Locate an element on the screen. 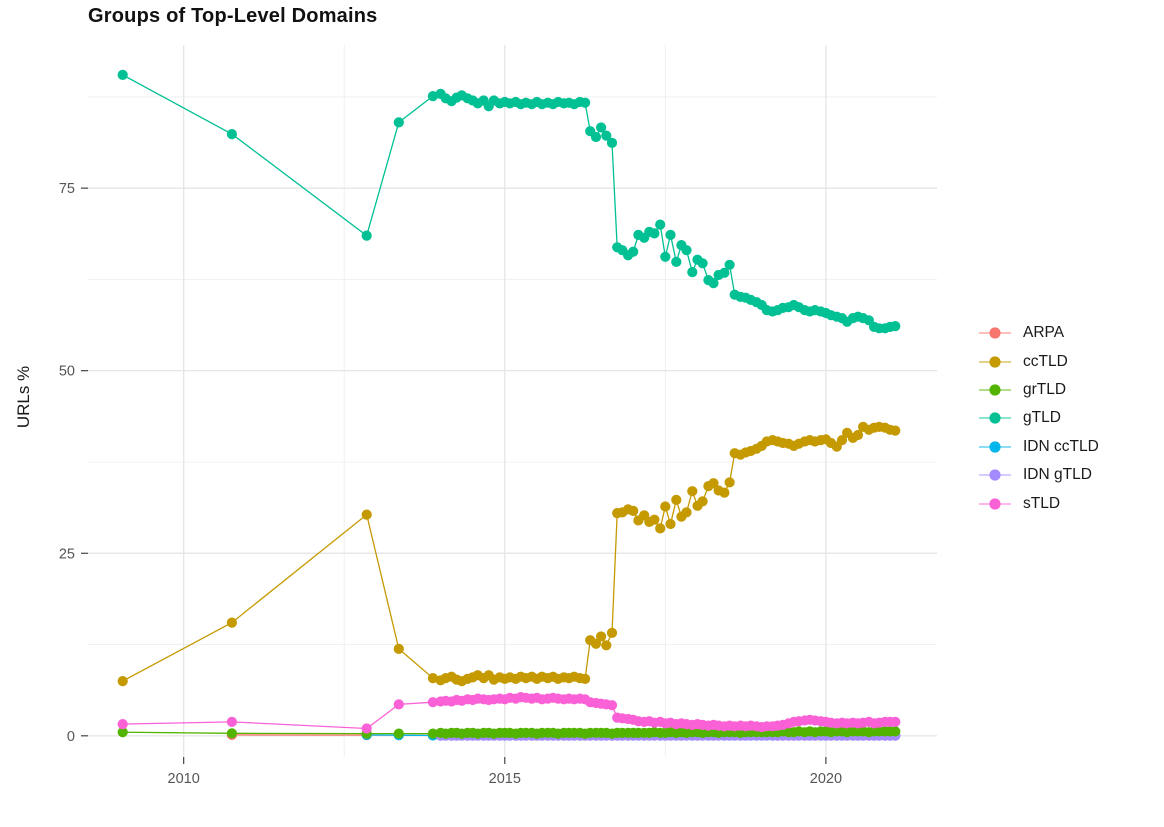 The height and width of the screenshot is (827, 1164). legend-item-idn-cctld: IDN ccTLD is located at coordinates (1038, 447).